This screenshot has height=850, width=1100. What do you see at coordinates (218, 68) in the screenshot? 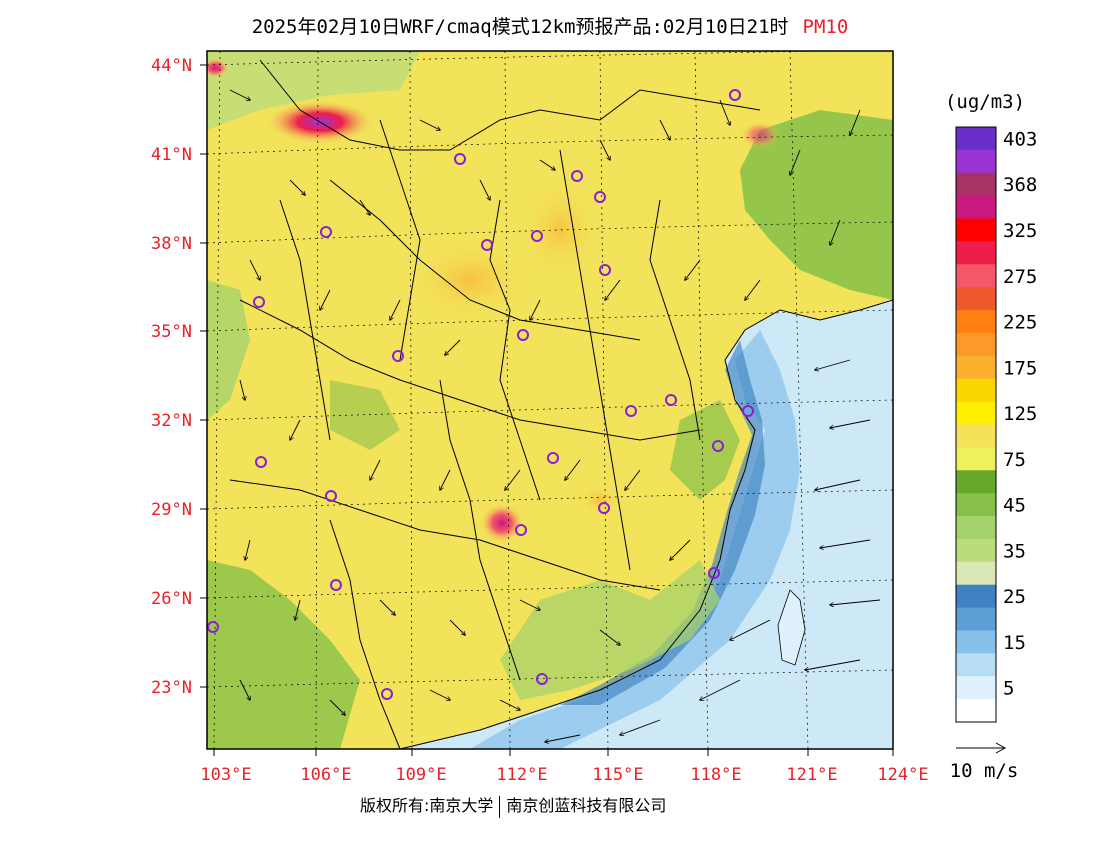
I see `hotspot-west-corner` at bounding box center [218, 68].